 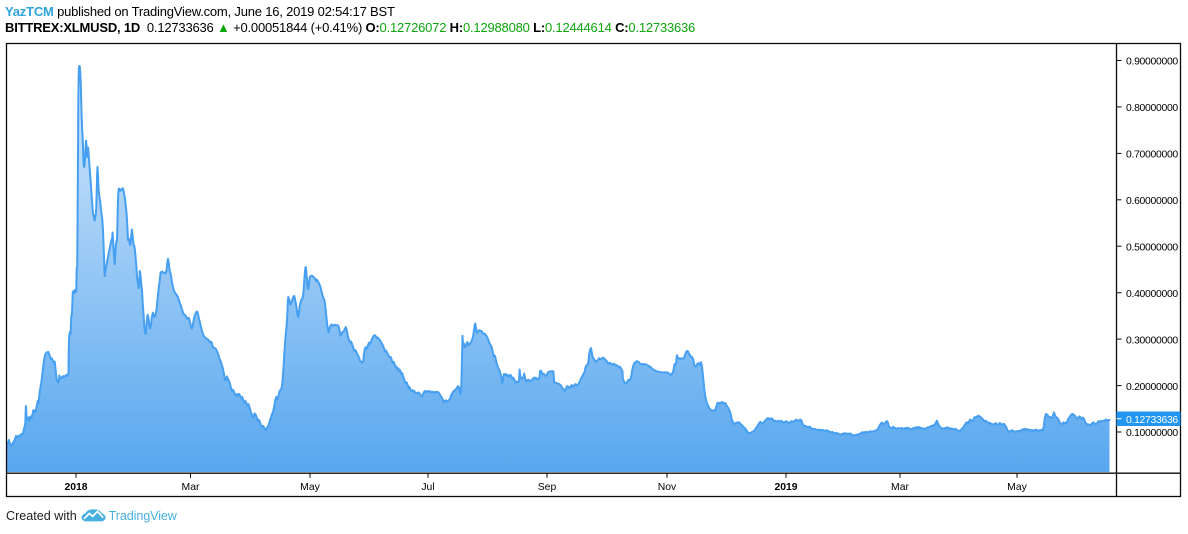 What do you see at coordinates (1152, 108) in the screenshot?
I see `svg-text: 0.80000000` at bounding box center [1152, 108].